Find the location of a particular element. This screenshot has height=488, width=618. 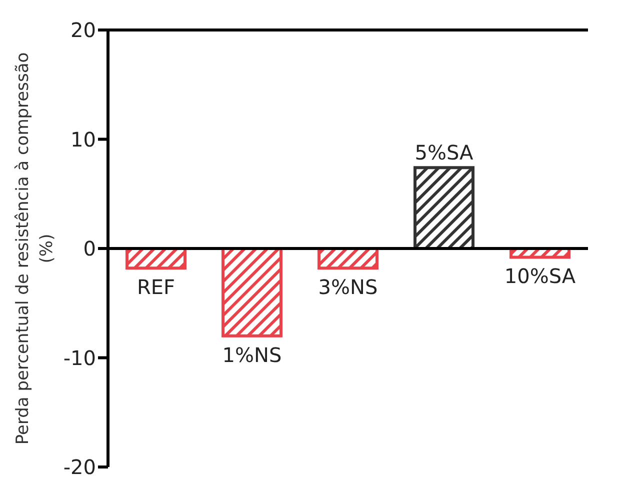

x-tick-label: 3%NS is located at coordinates (348, 287).